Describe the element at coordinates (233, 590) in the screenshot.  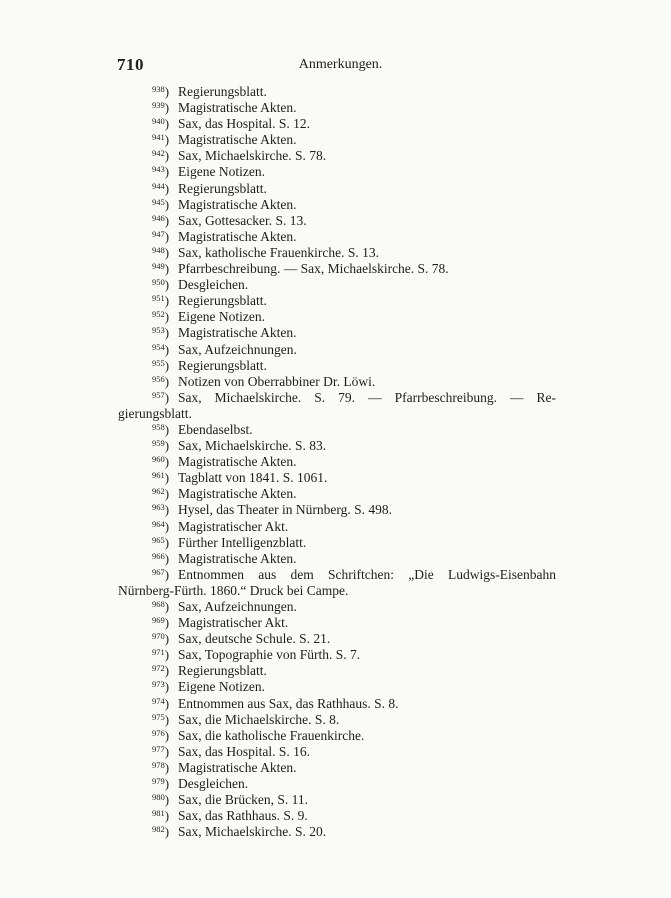
I see `footnote-continuation-text: Nürnberg-Fürth. 1860.“ Druck bei Campe.` at that location.